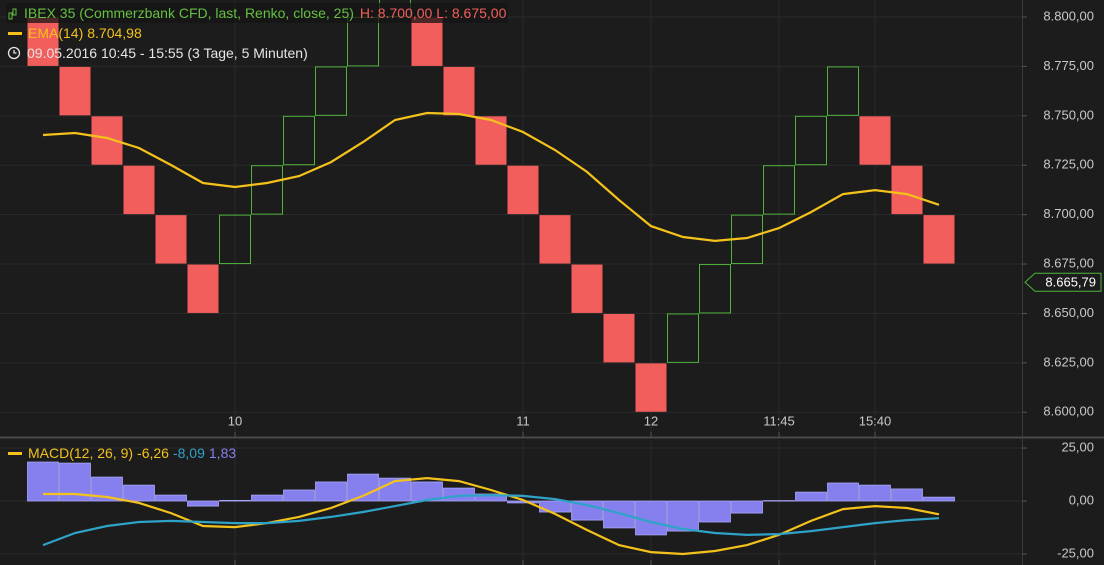 The height and width of the screenshot is (565, 1104). Describe the element at coordinates (1081, 499) in the screenshot. I see `y-tick-label: 0,00` at that location.